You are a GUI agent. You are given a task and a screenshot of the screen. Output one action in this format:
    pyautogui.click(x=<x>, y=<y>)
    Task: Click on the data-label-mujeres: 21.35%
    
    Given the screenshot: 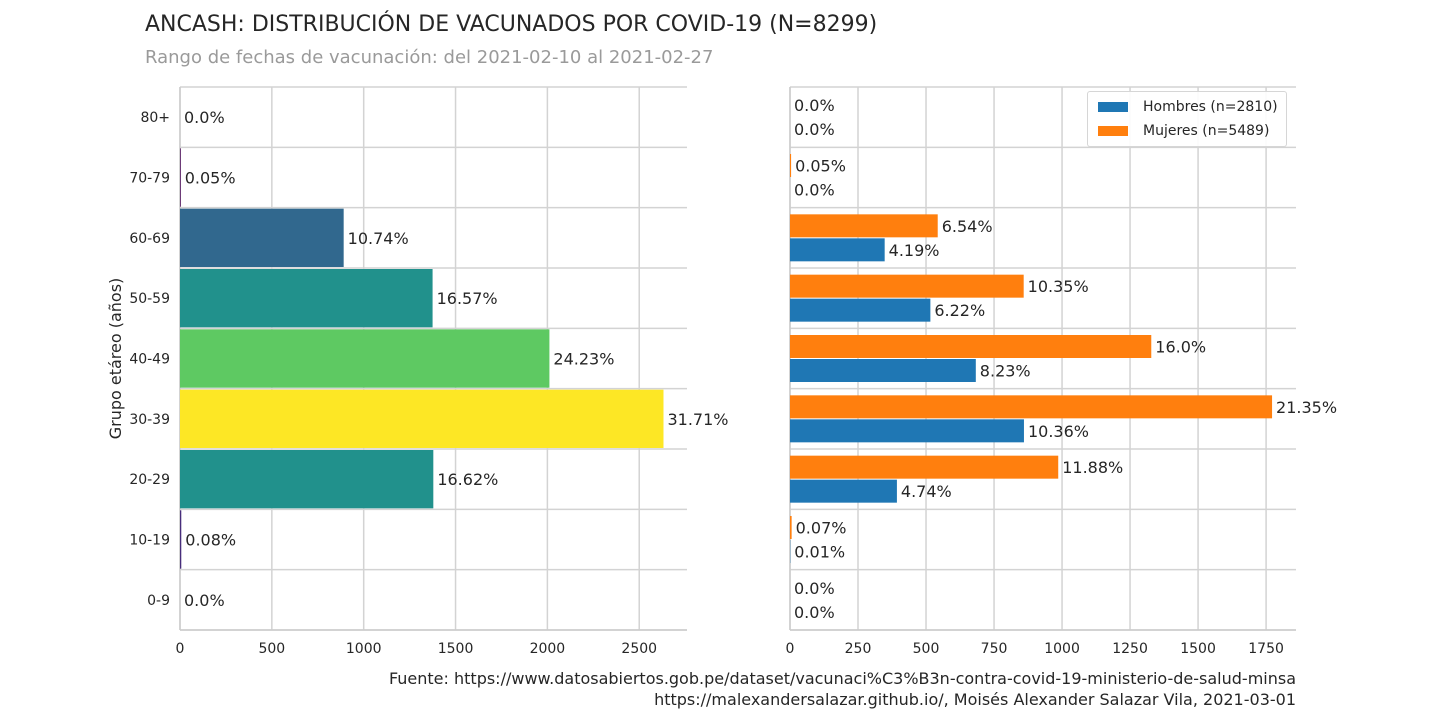 What is the action you would take?
    pyautogui.click(x=1306, y=407)
    